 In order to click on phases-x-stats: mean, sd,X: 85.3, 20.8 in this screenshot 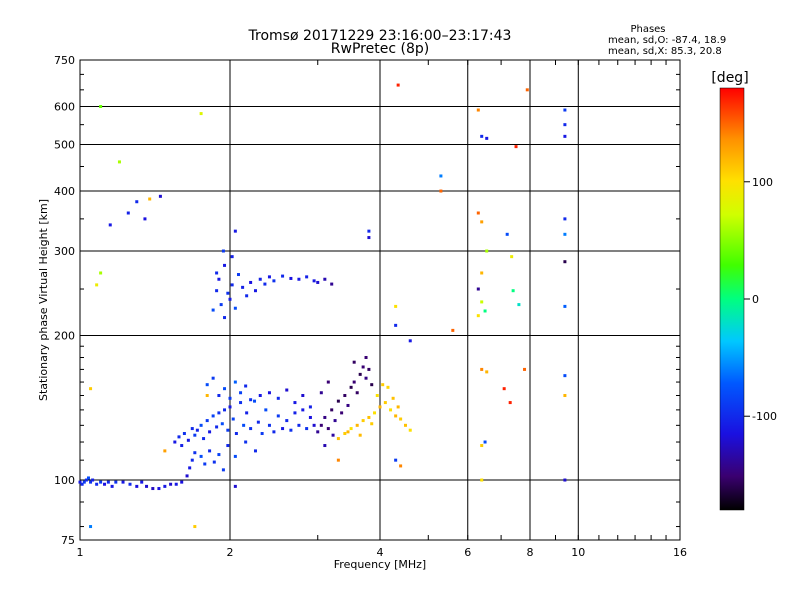, I will do `click(665, 51)`.